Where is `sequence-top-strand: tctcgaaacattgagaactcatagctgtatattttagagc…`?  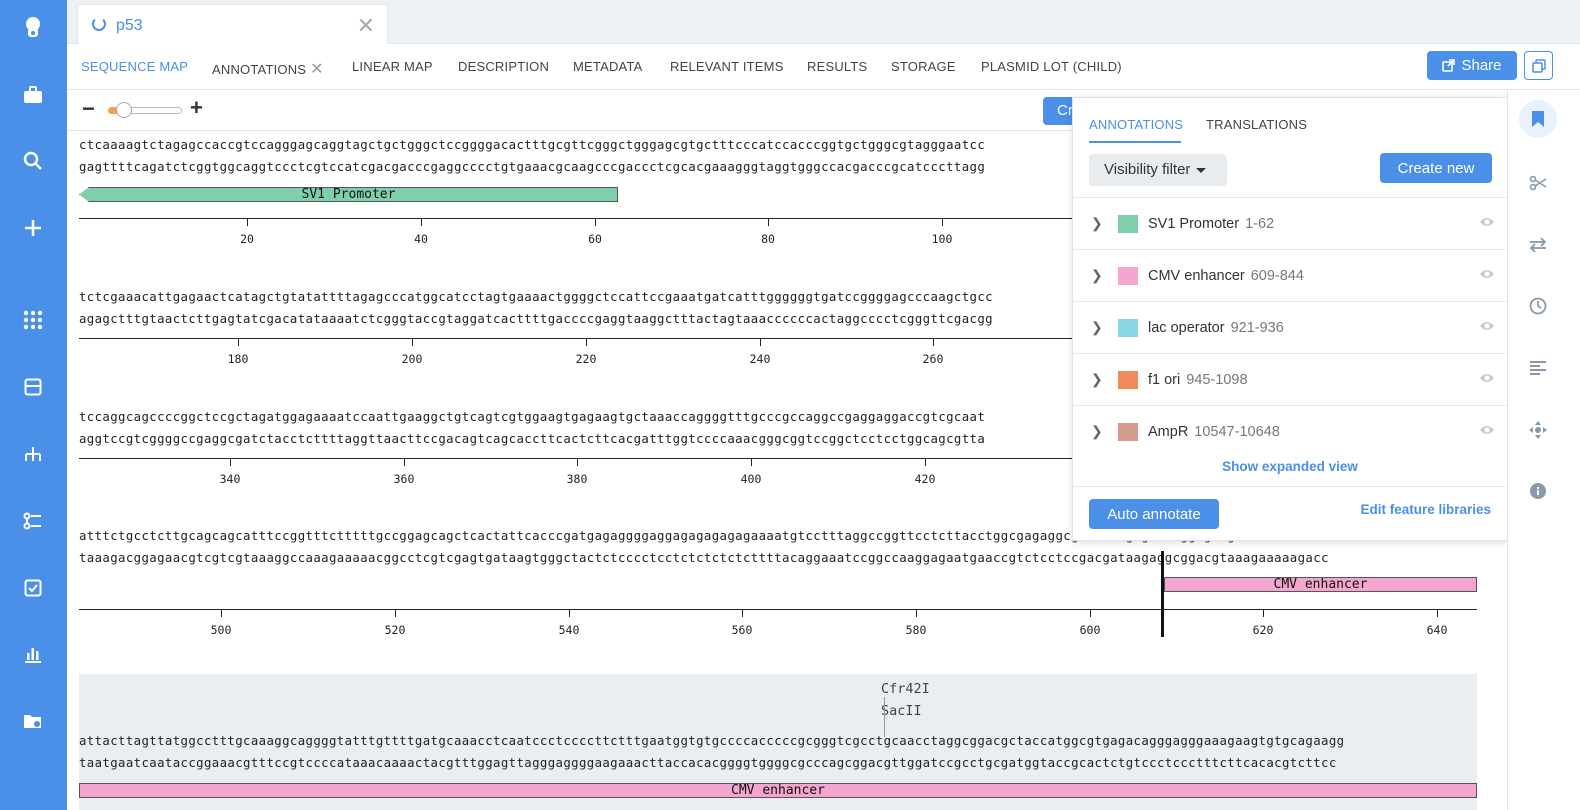
sequence-top-strand: tctcgaaacattgagaactcatagctgtatattttagagc… is located at coordinates (536, 297).